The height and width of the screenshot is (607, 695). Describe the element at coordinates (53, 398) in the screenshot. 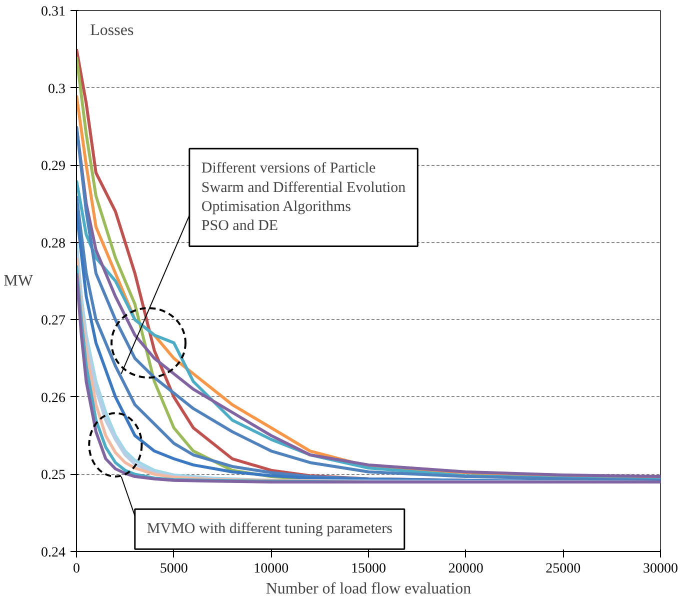

I see `y-tick-label: 0.26` at that location.